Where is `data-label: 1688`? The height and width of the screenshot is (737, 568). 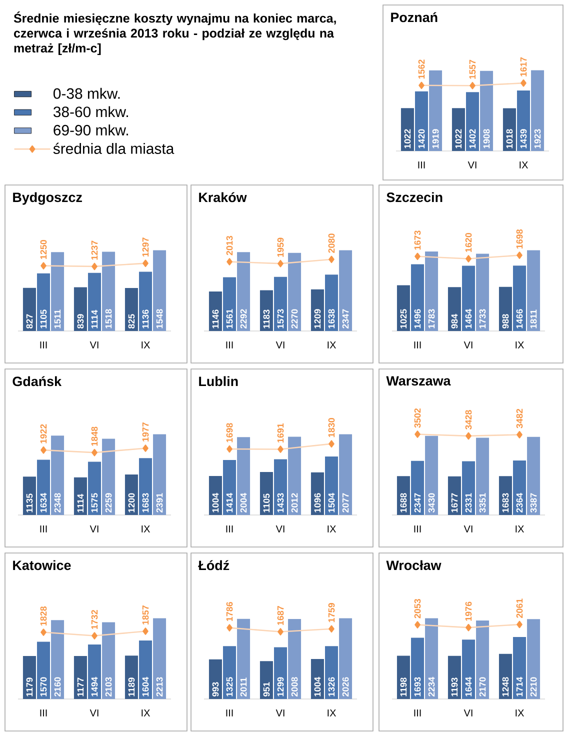
data-label: 1688 is located at coordinates (403, 502).